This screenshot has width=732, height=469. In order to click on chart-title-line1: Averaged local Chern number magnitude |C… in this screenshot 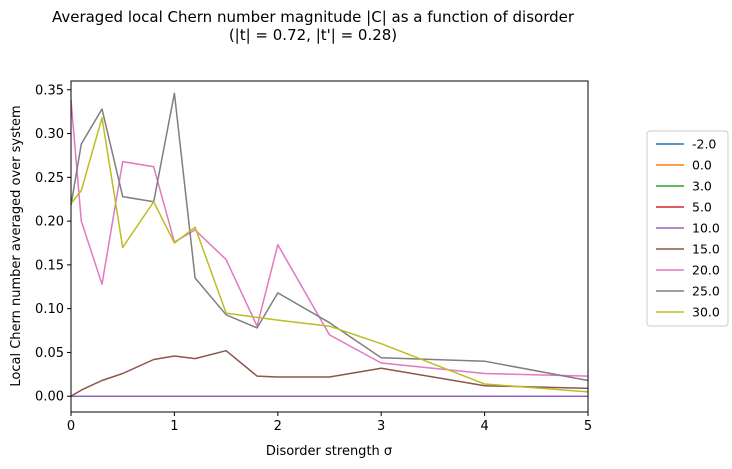, I will do `click(313, 17)`.